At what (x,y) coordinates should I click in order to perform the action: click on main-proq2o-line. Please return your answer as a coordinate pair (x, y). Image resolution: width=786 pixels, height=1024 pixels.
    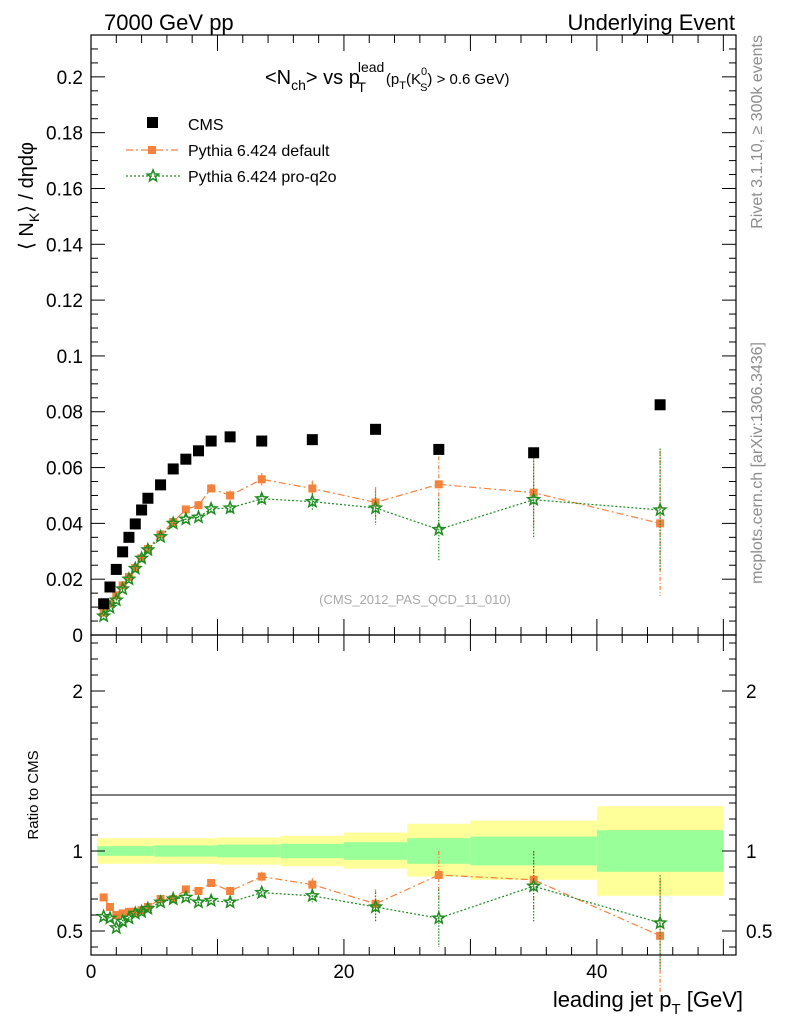
    Looking at the image, I should click on (382, 557).